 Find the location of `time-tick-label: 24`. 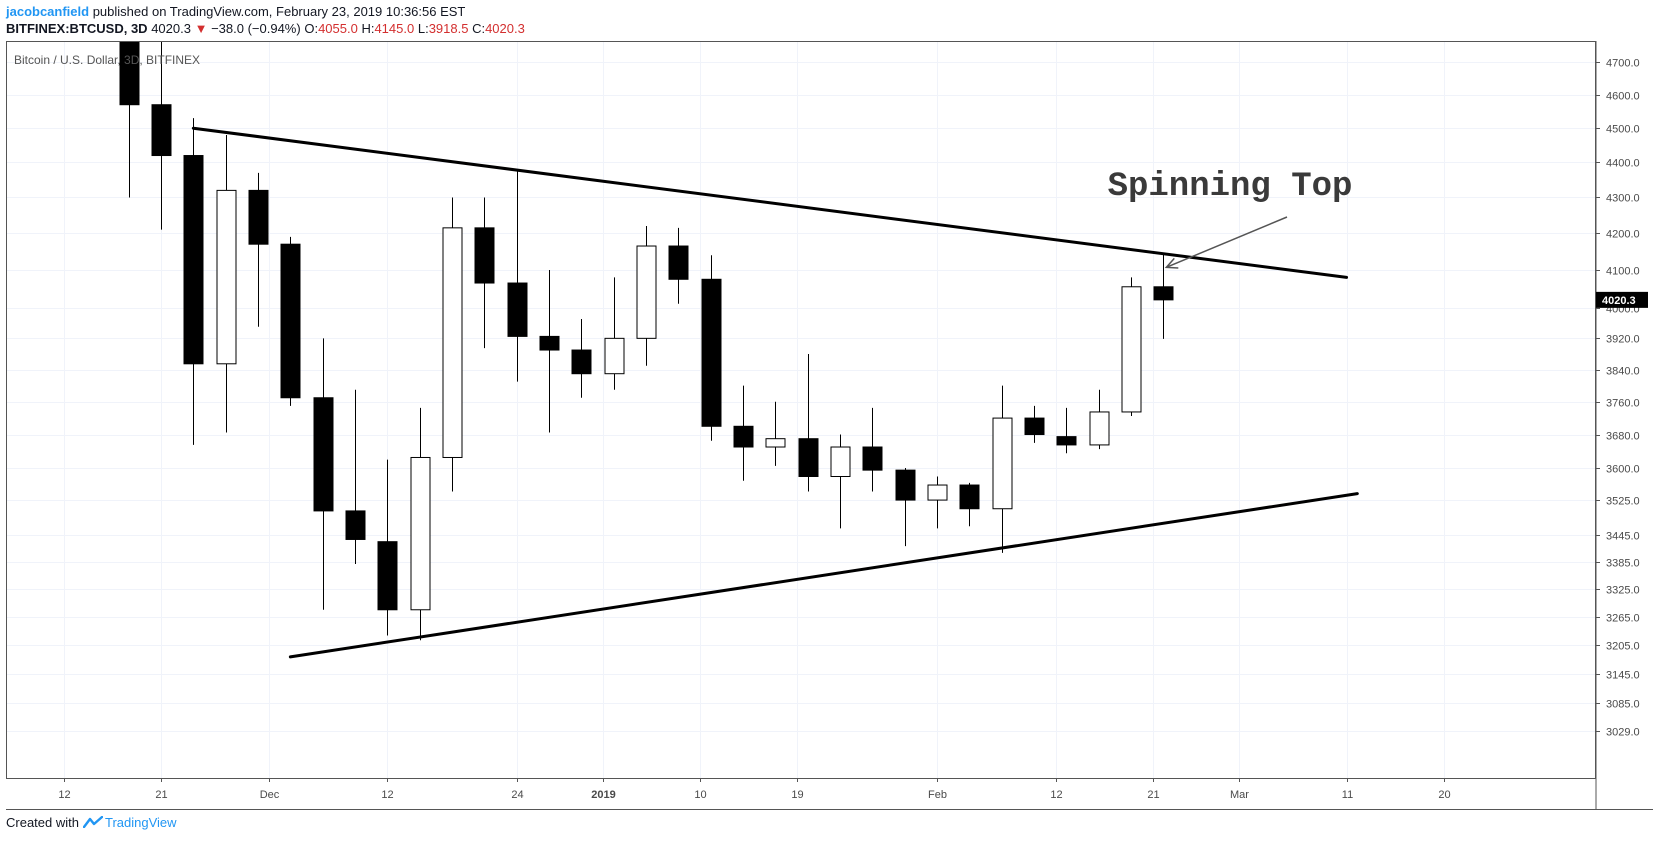

time-tick-label: 24 is located at coordinates (517, 795).